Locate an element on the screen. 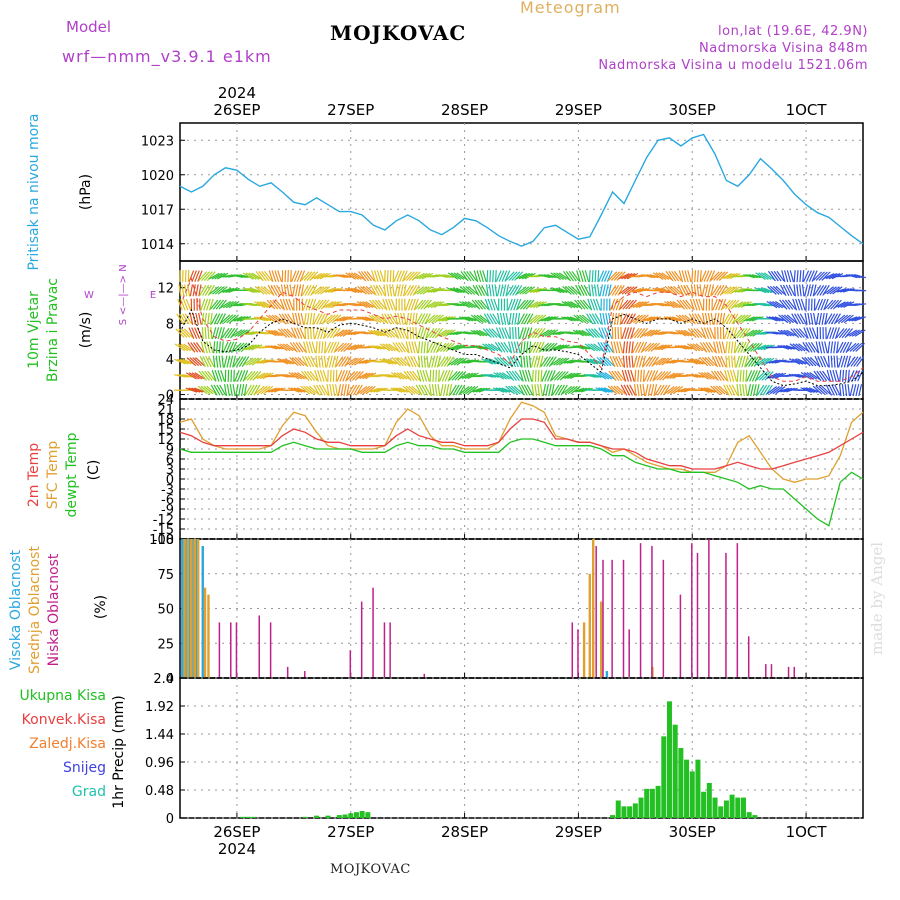 This screenshot has height=900, width=900. temperature-ytick-label: -9 is located at coordinates (167, 510).